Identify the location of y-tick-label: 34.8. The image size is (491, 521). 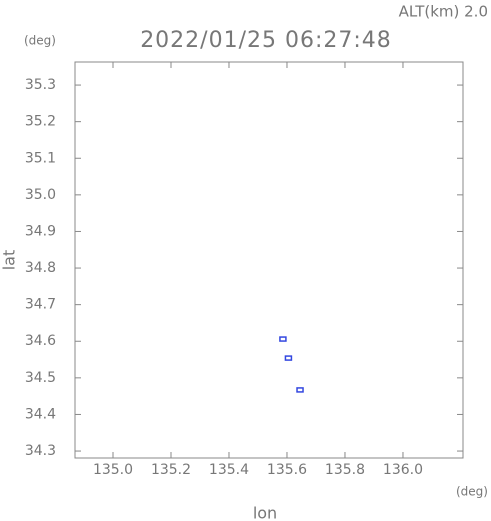
(40, 268).